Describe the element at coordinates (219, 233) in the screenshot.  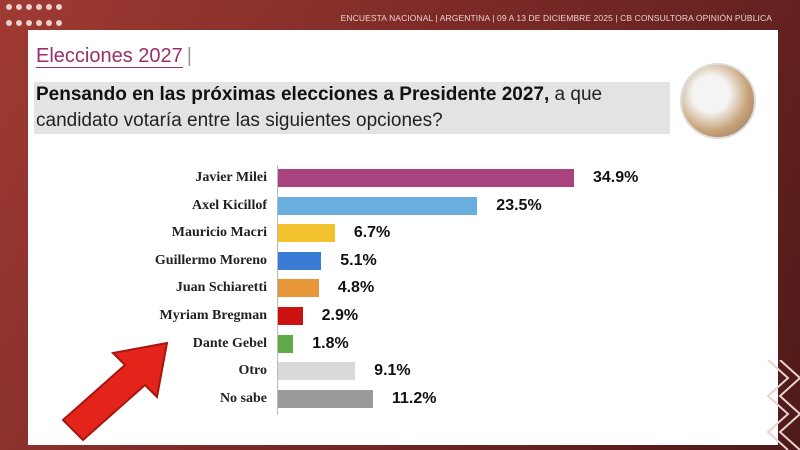
I see `category-label: Mauricio Macri` at that location.